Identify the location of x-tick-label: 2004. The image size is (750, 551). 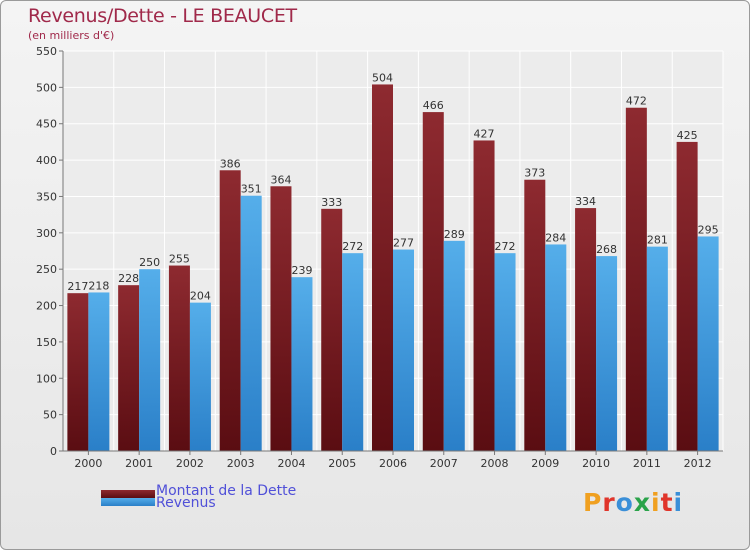
(291, 463).